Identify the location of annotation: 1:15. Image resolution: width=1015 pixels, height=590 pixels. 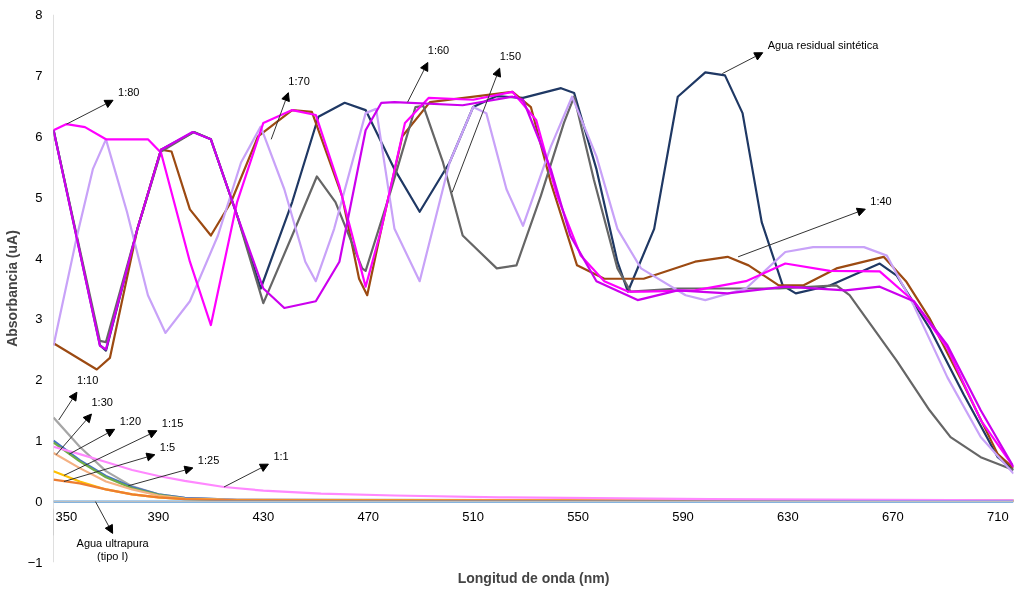
(172, 422).